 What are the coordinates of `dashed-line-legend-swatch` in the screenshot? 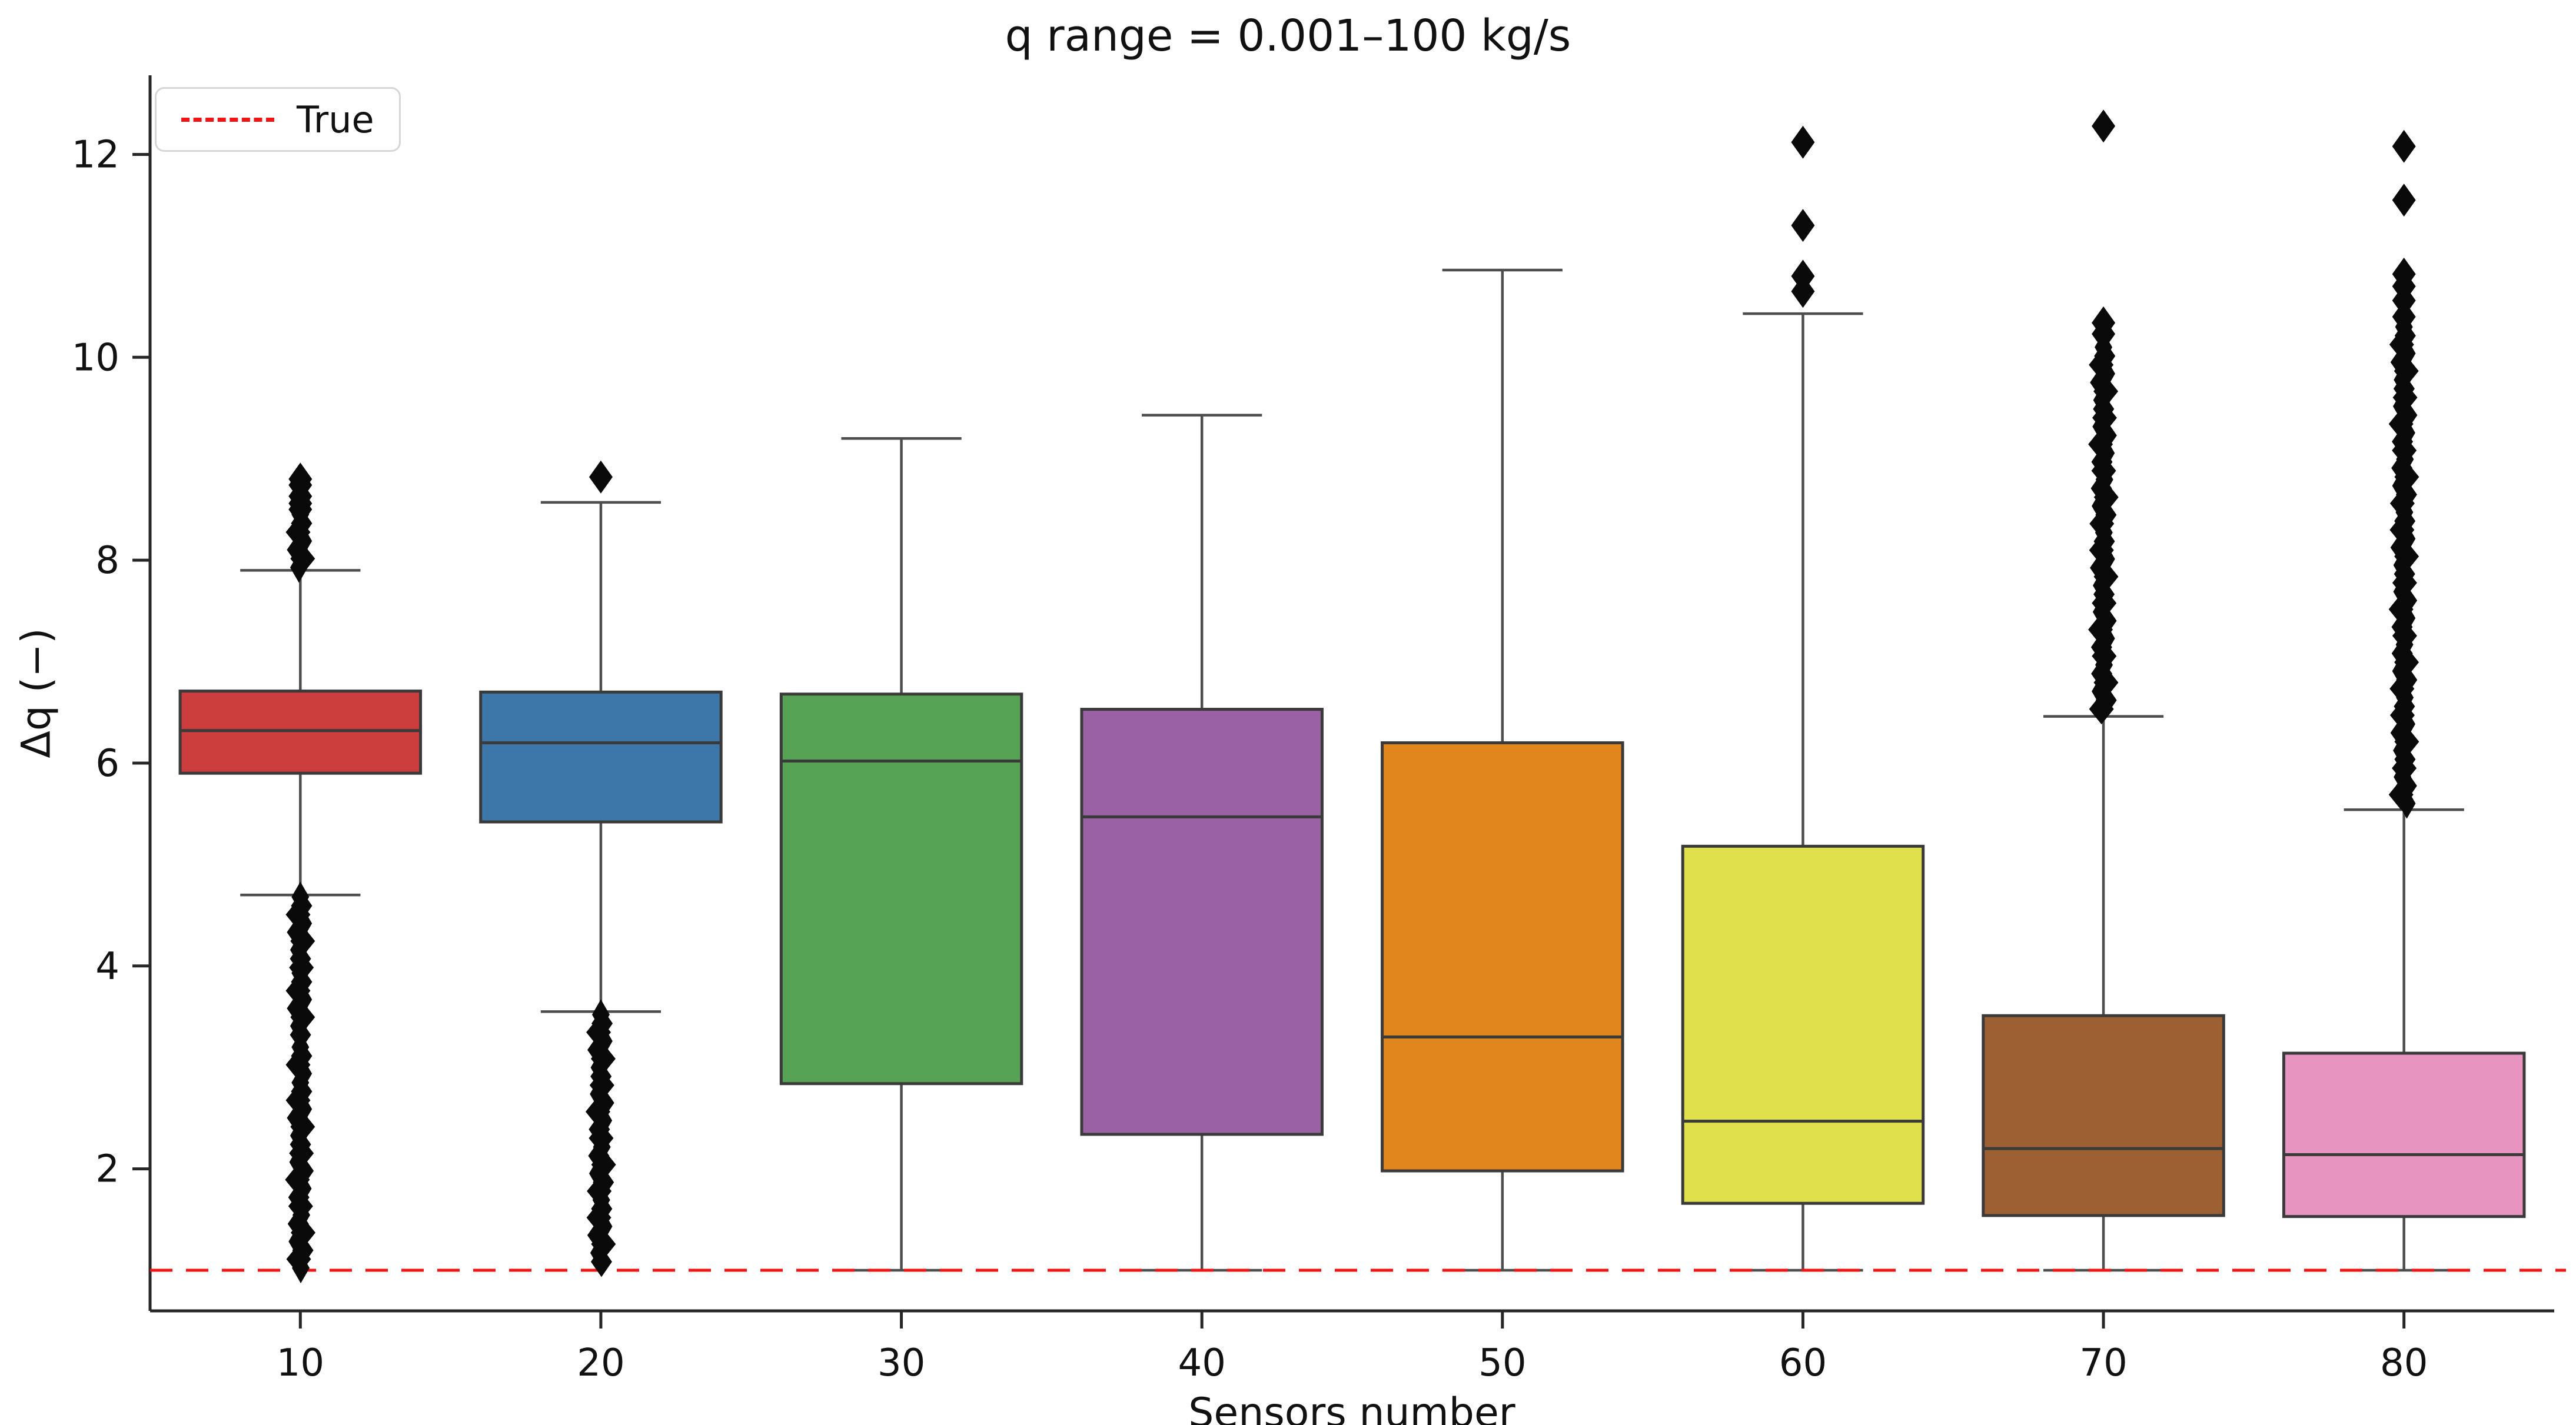 It's located at (227, 119).